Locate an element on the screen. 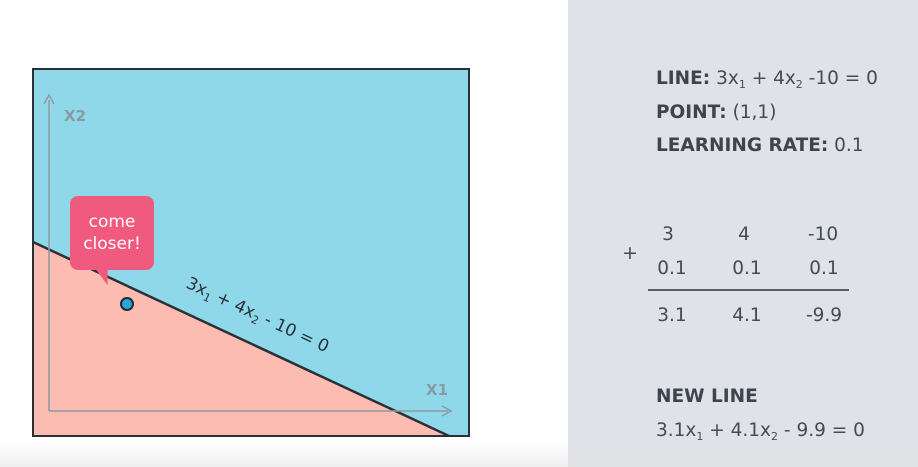  row2-col2: 0.1 is located at coordinates (747, 268).